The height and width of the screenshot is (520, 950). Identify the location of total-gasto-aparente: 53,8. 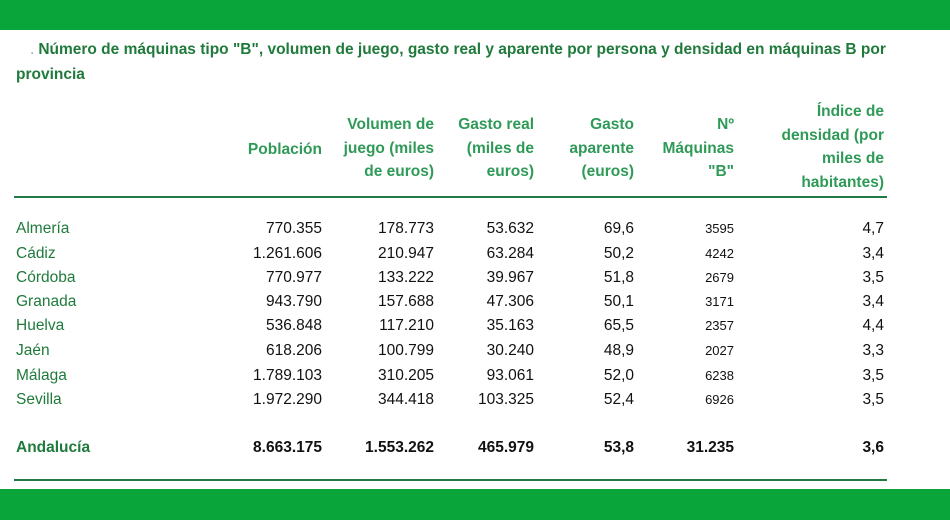
(618, 447).